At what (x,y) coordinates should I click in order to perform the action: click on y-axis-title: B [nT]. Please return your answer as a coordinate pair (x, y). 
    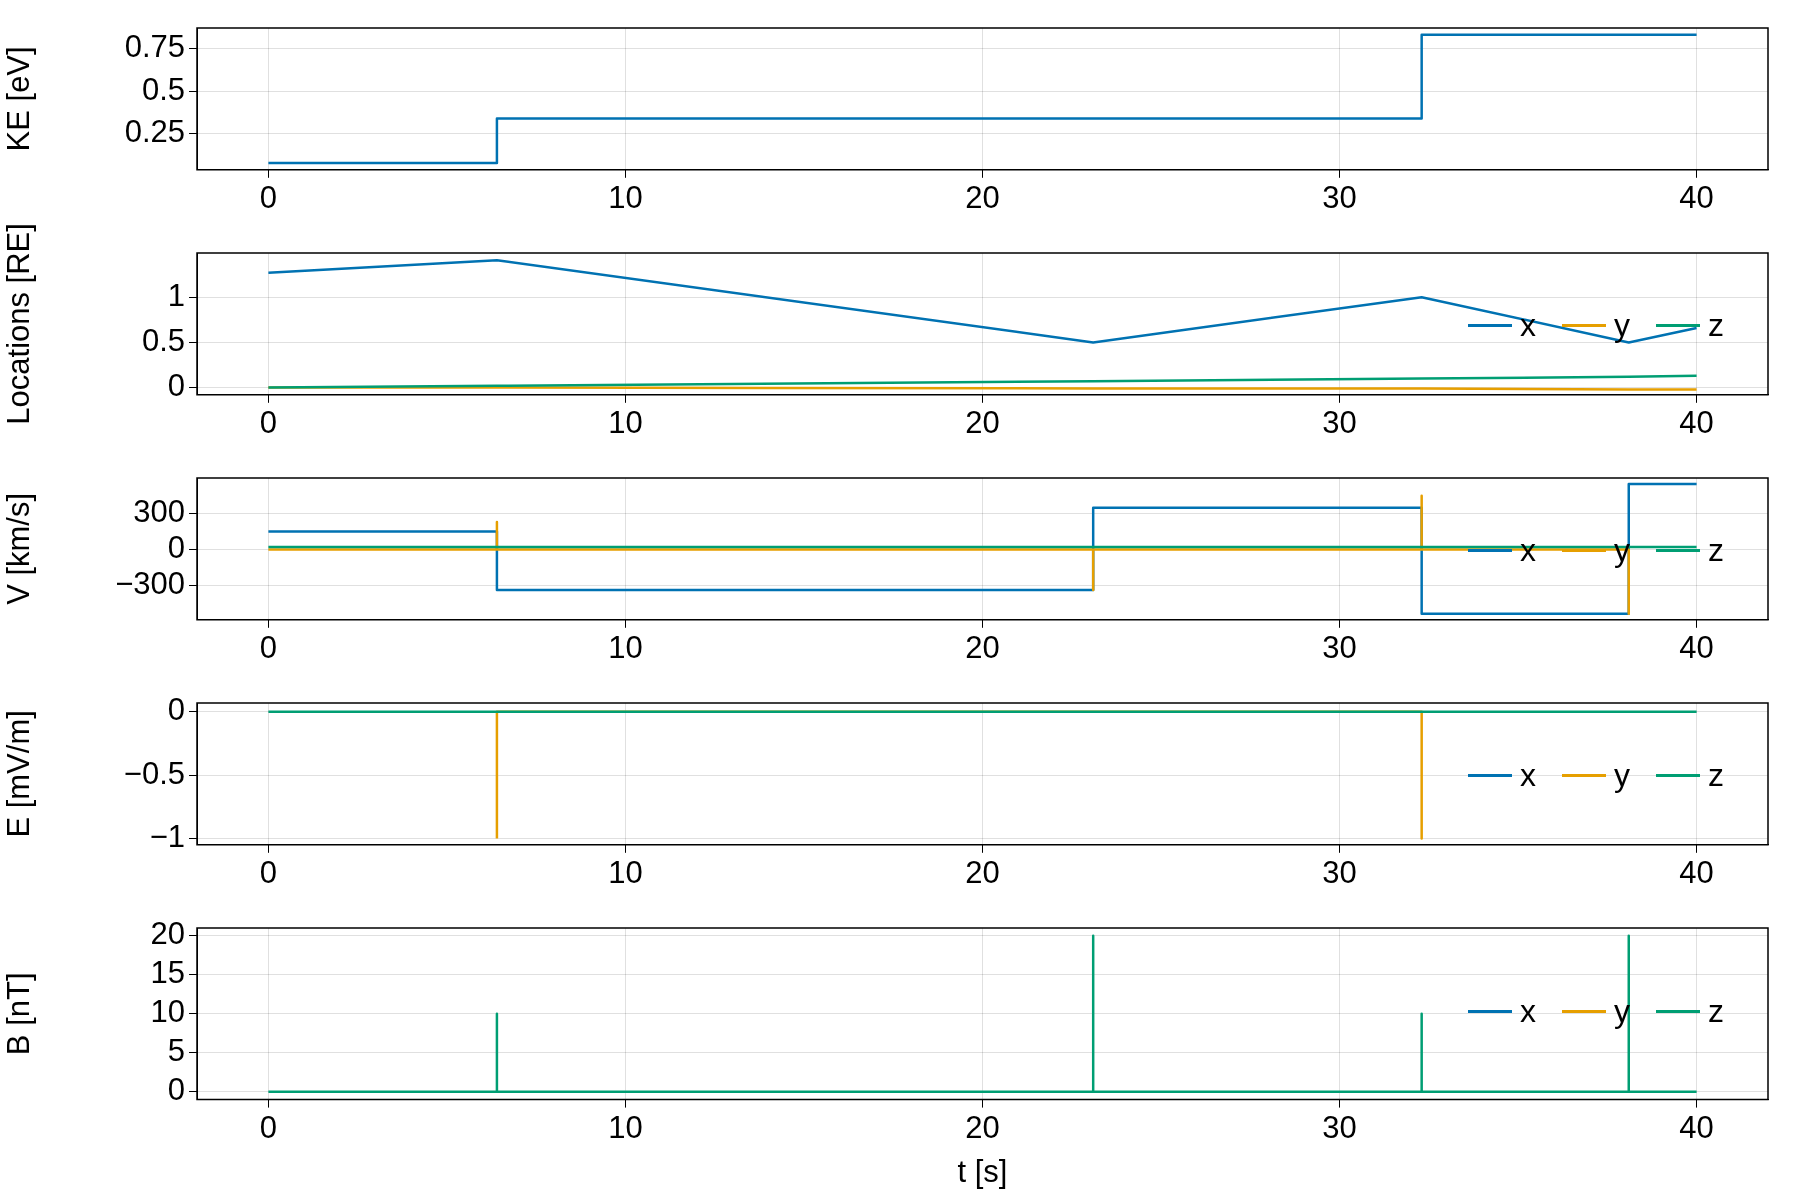
    Looking at the image, I should click on (19, 1014).